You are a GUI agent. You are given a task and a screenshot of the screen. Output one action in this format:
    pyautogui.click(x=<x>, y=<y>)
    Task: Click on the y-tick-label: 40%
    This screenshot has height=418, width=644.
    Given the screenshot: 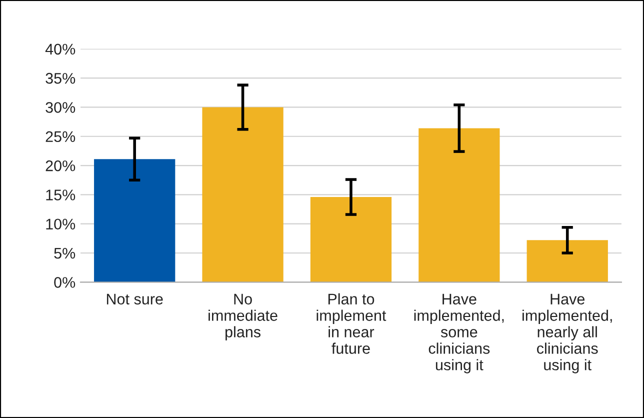 What is the action you would take?
    pyautogui.click(x=60, y=49)
    